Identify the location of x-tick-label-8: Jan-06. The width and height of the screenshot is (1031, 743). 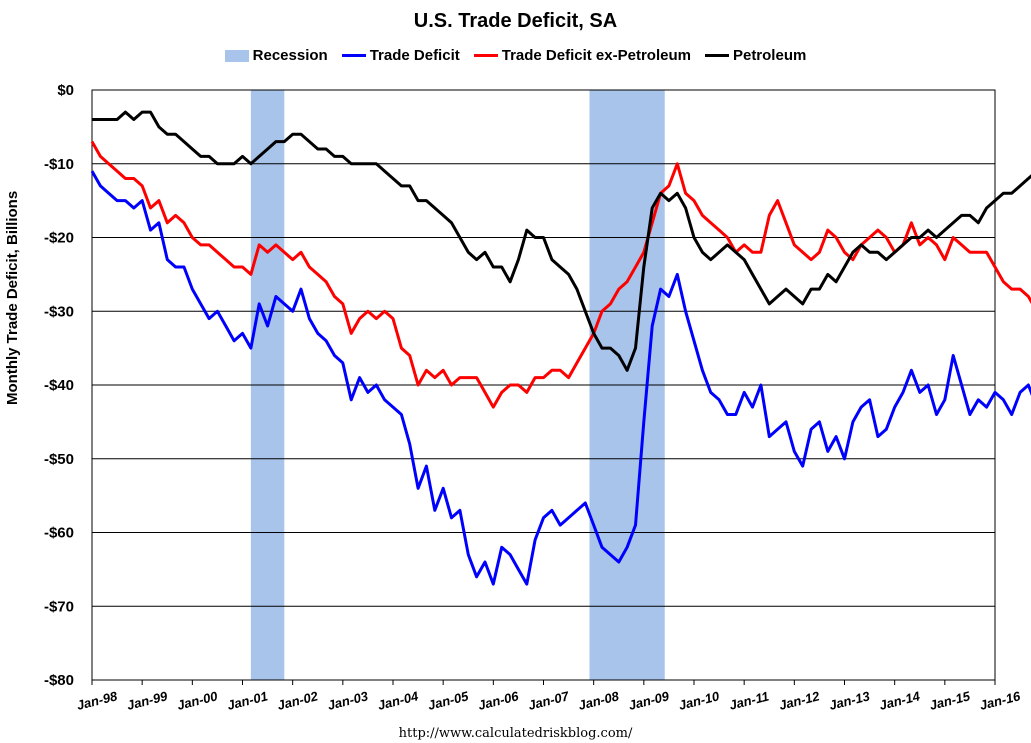
(498, 700).